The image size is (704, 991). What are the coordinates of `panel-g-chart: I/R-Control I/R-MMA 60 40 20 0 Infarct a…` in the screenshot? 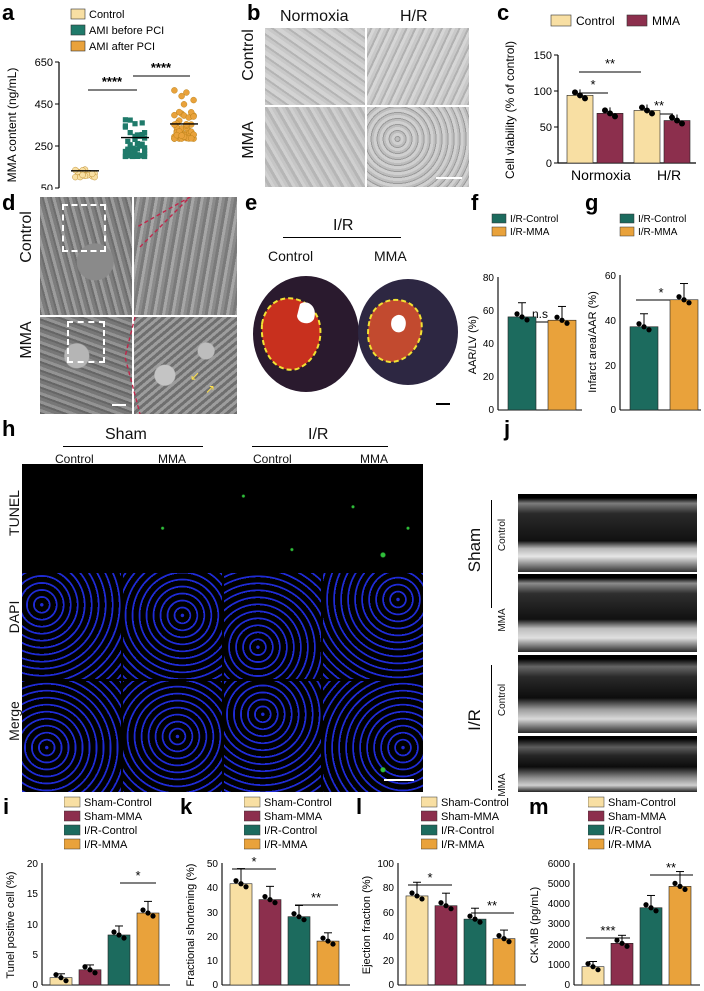 It's located at (644, 314).